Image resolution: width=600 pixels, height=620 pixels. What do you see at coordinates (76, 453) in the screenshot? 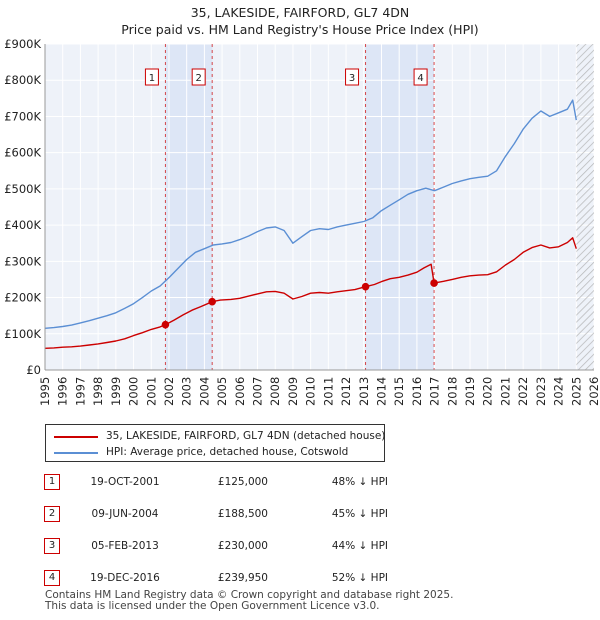
I see `legend-hpi-swatch` at bounding box center [76, 453].